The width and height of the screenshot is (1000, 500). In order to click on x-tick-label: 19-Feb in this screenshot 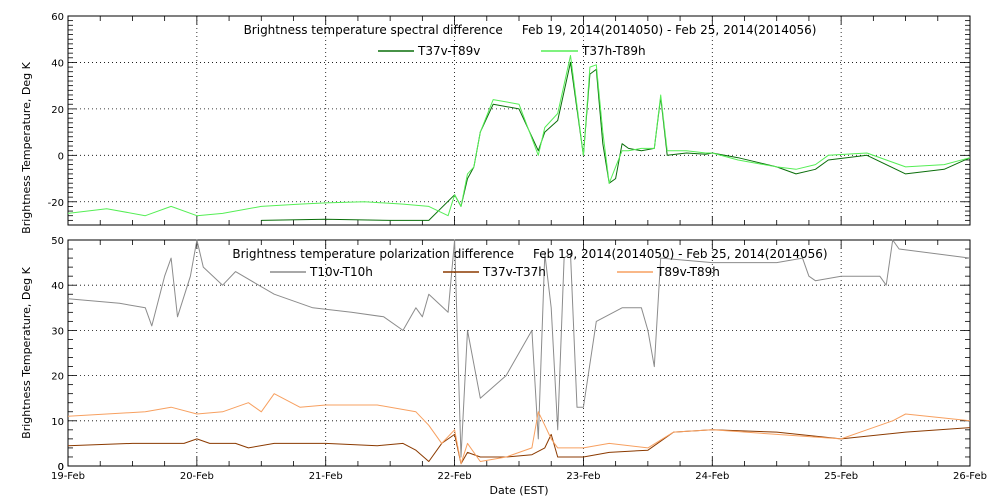, I will do `click(68, 476)`.